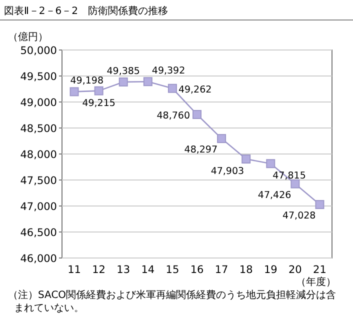 The image size is (353, 324). Describe the element at coordinates (38, 233) in the screenshot. I see `y-tick-label: 46,500` at that location.